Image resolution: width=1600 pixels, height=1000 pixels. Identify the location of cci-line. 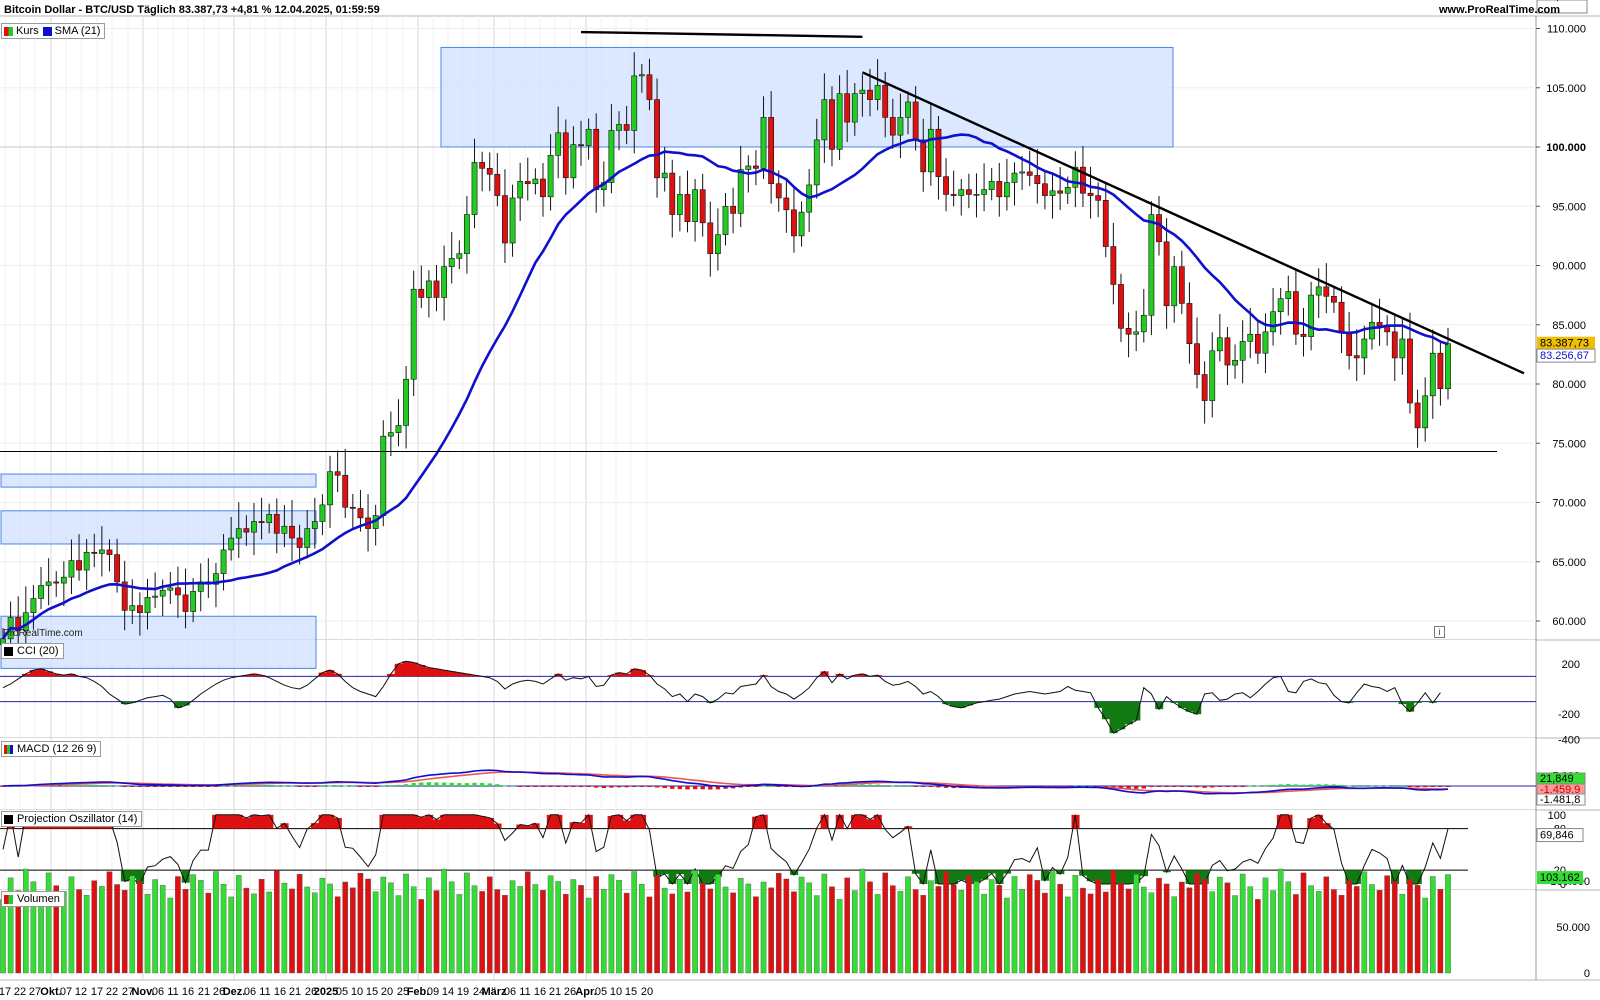
(721, 697).